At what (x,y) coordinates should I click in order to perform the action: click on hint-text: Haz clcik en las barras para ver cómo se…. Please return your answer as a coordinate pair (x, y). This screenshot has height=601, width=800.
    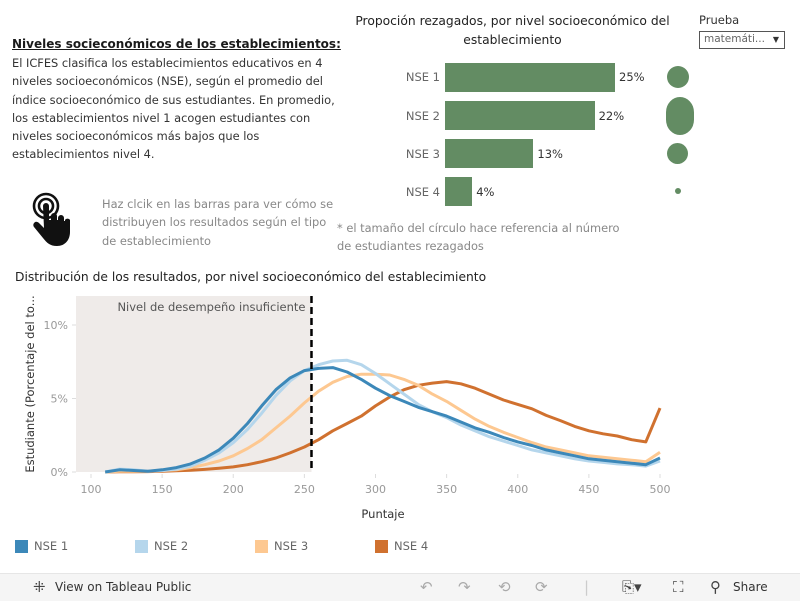
    Looking at the image, I should click on (218, 222).